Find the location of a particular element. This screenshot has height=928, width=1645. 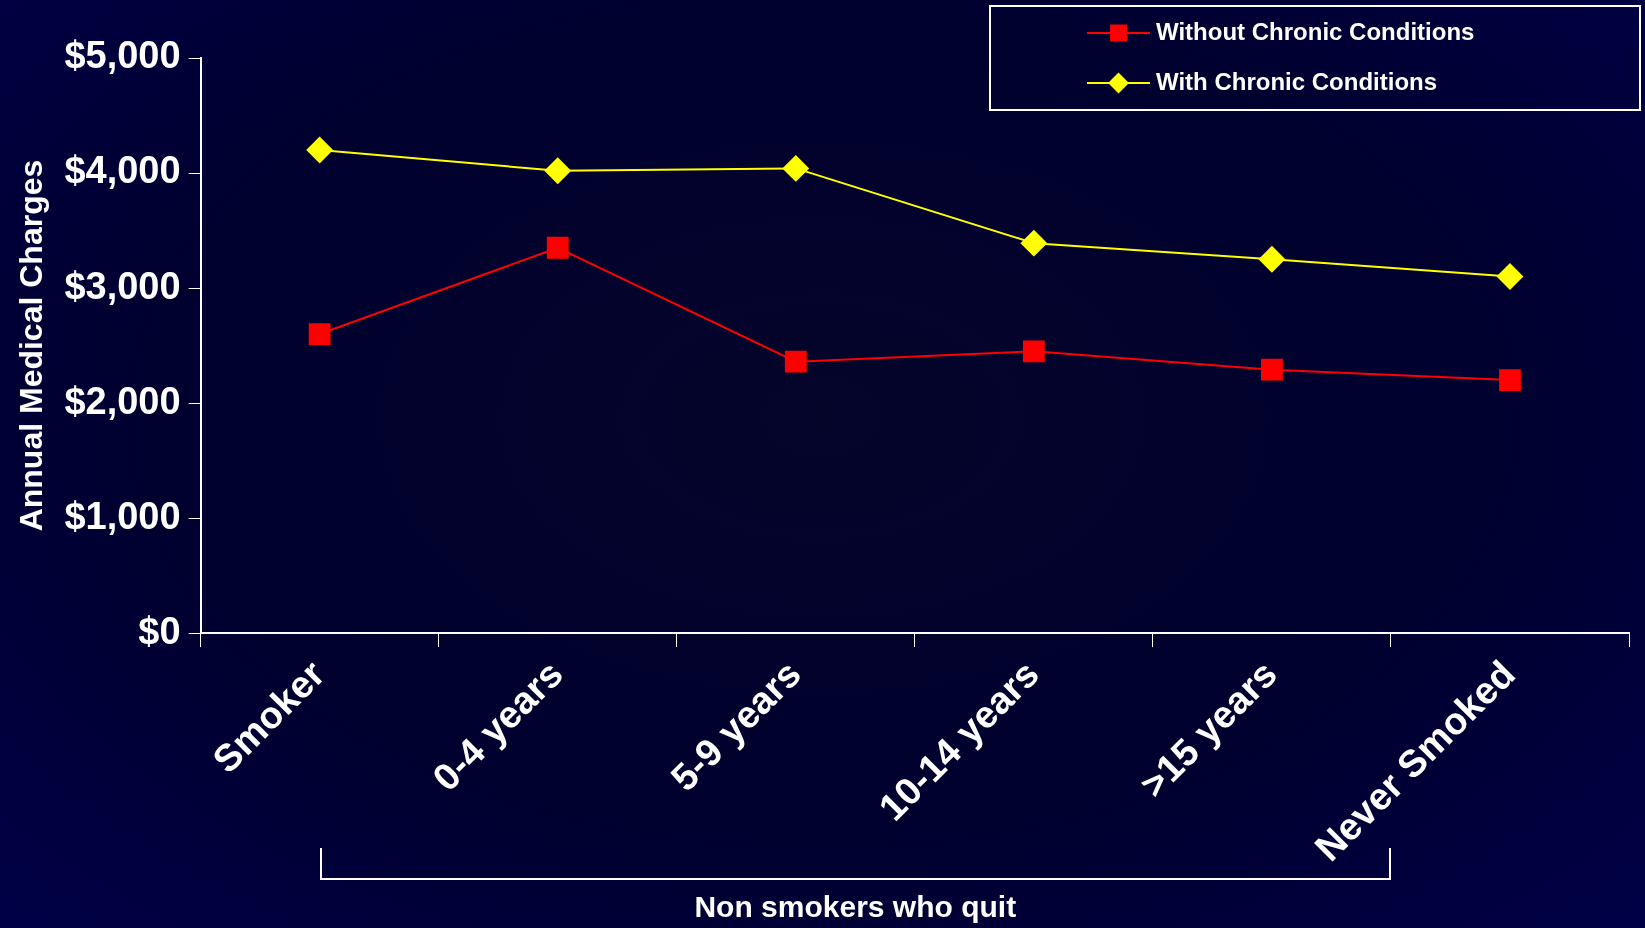

y-tick-label: $2,000 is located at coordinates (122, 400).